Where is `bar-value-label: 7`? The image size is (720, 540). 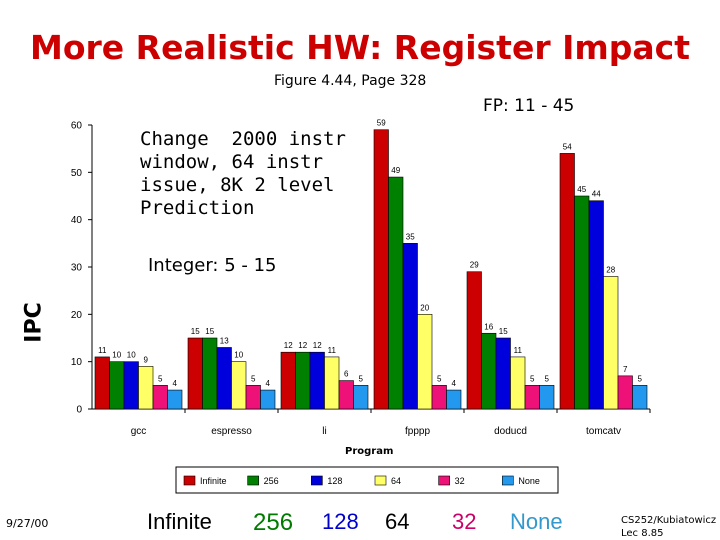 bar-value-label: 7 is located at coordinates (625, 369).